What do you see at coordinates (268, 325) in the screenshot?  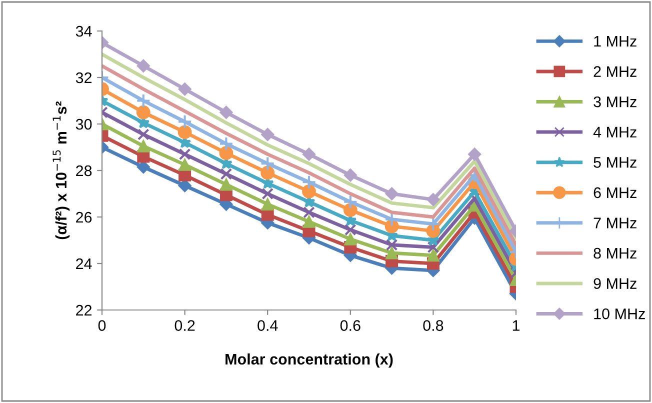 I see `x-tick-label: 0.4` at bounding box center [268, 325].